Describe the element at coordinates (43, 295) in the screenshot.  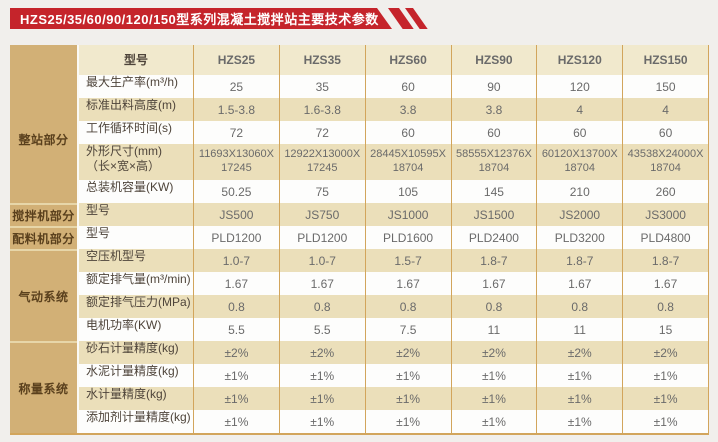
I see `group-cell: 气动系统` at that location.